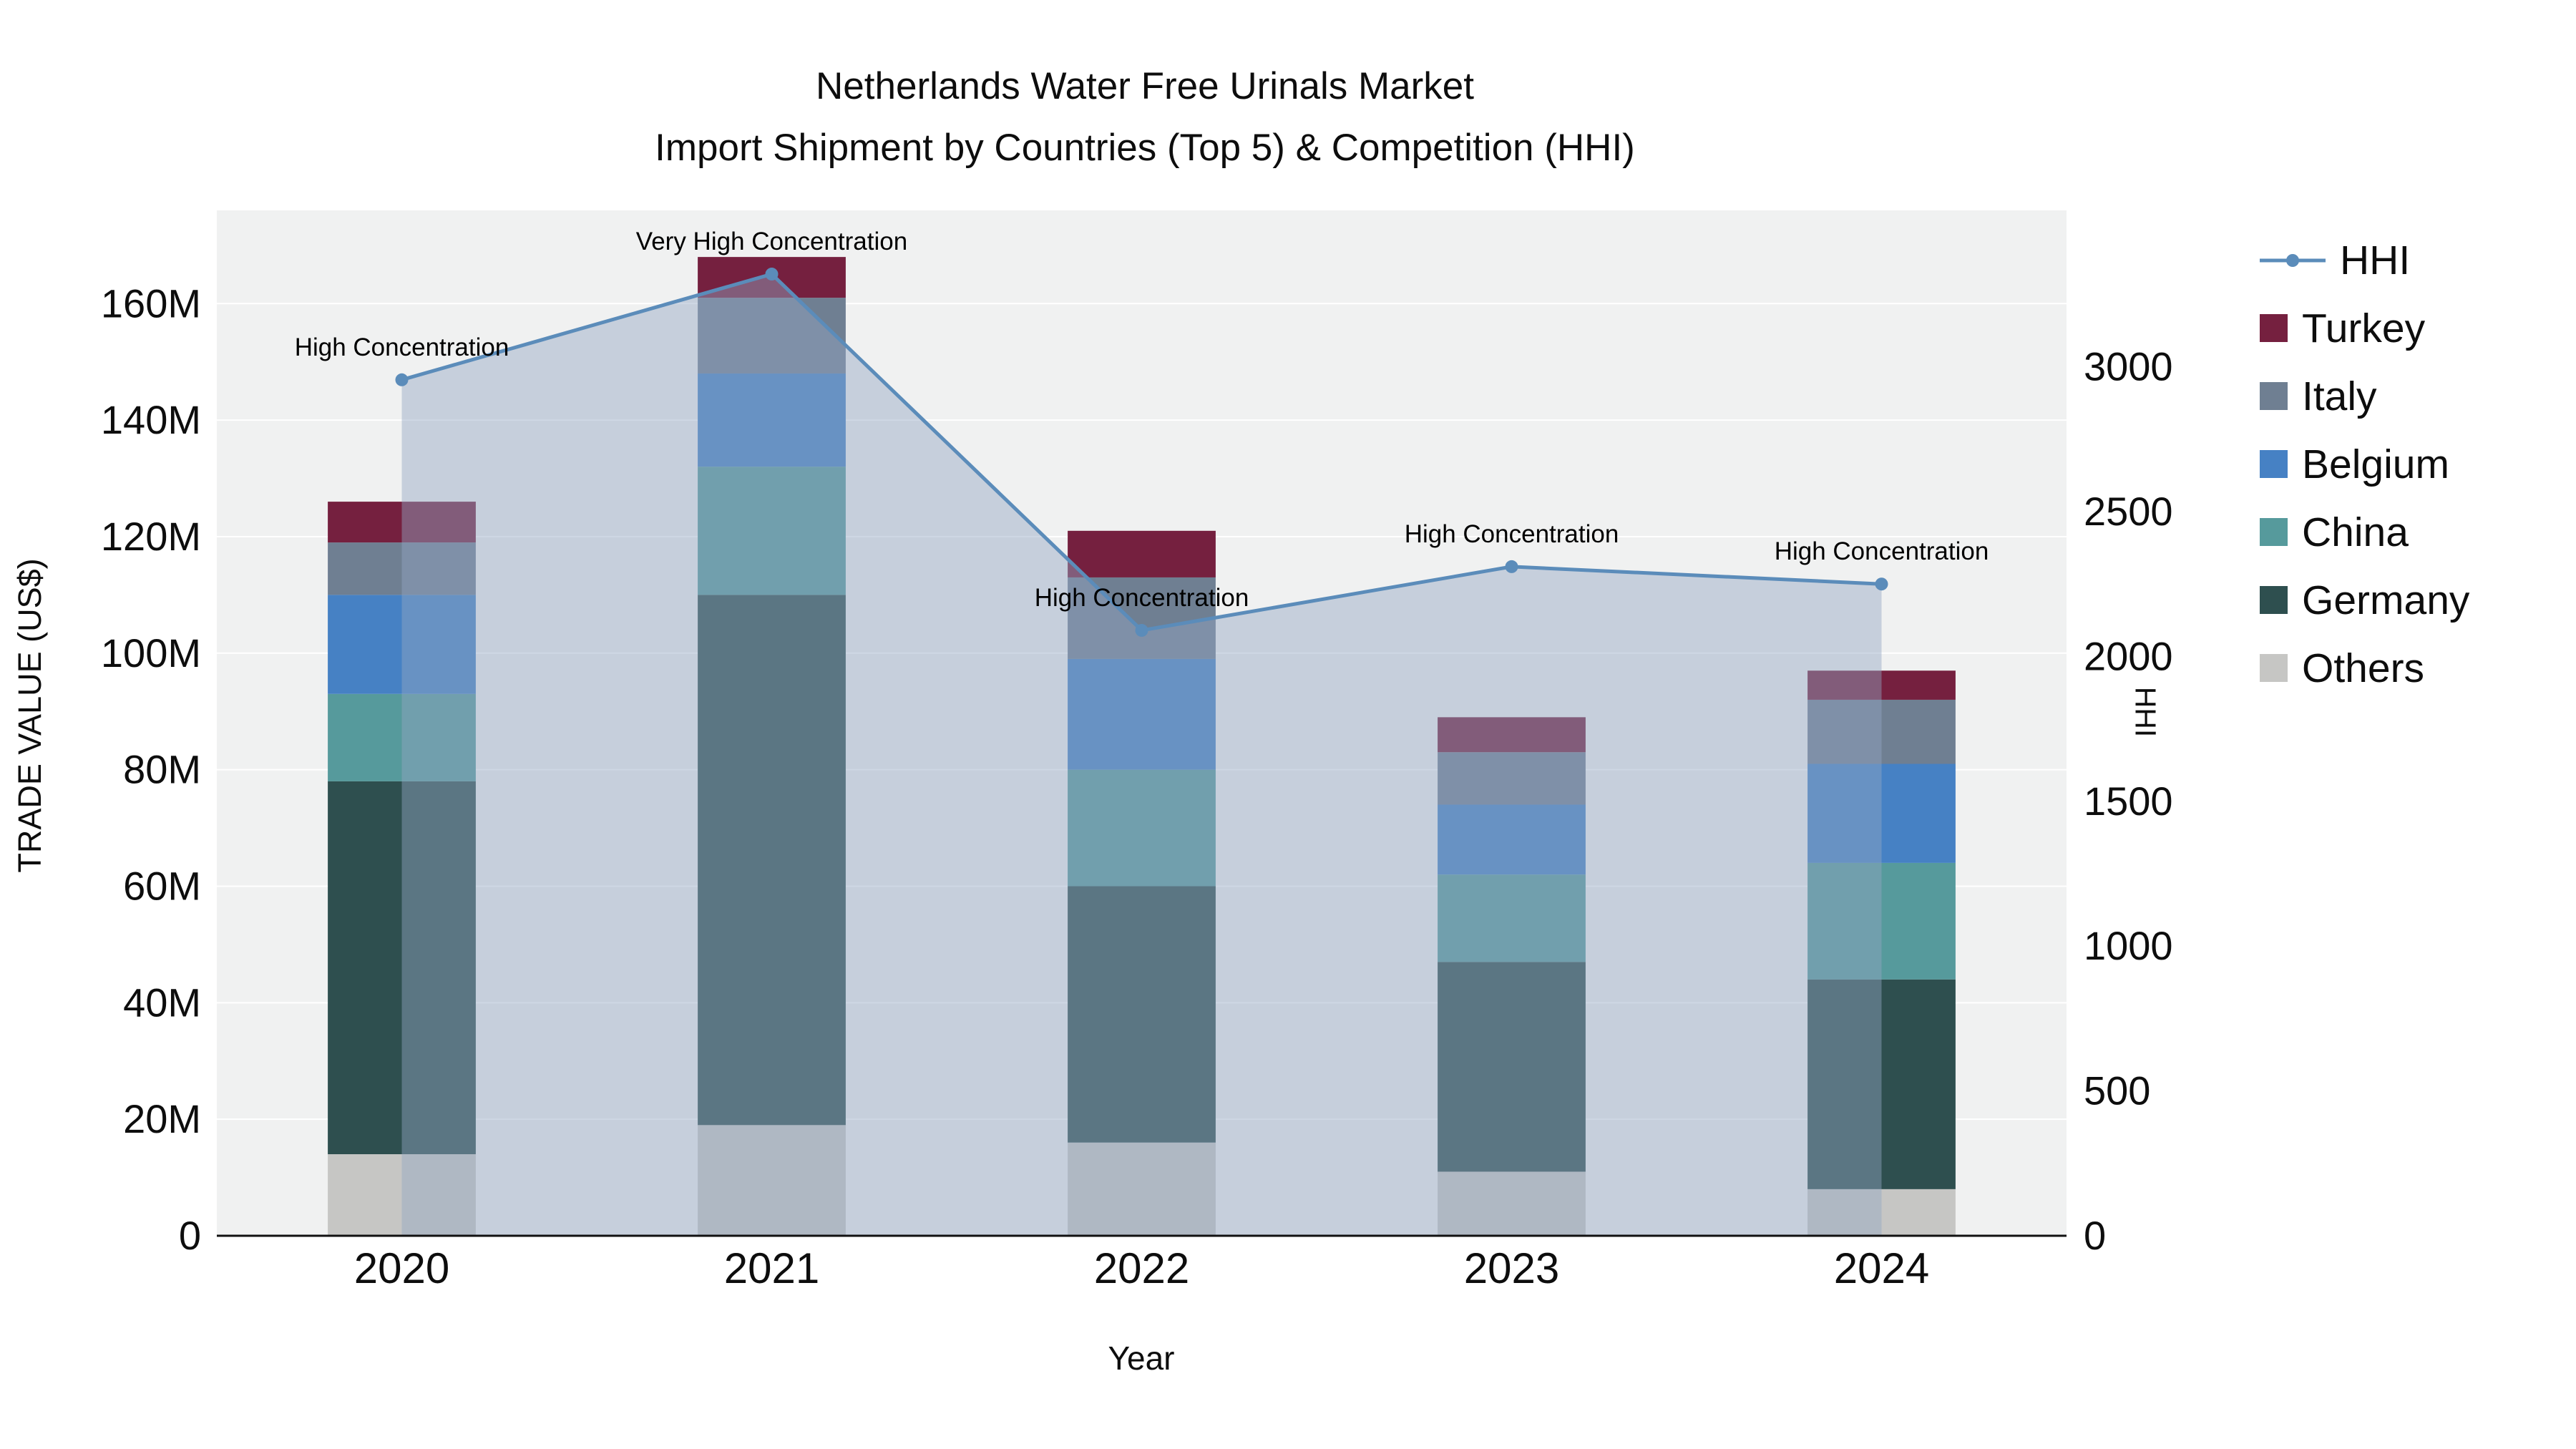 This screenshot has width=2576, height=1449. Describe the element at coordinates (402, 1195) in the screenshot. I see `bar-segment-others-2020` at that location.